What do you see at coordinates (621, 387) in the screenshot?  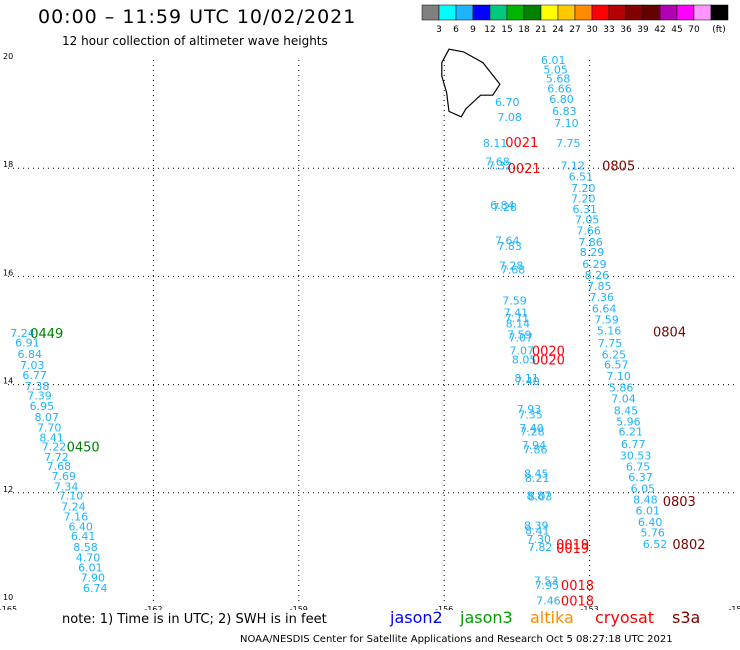 I see `wave-height-value: 5.86` at bounding box center [621, 387].